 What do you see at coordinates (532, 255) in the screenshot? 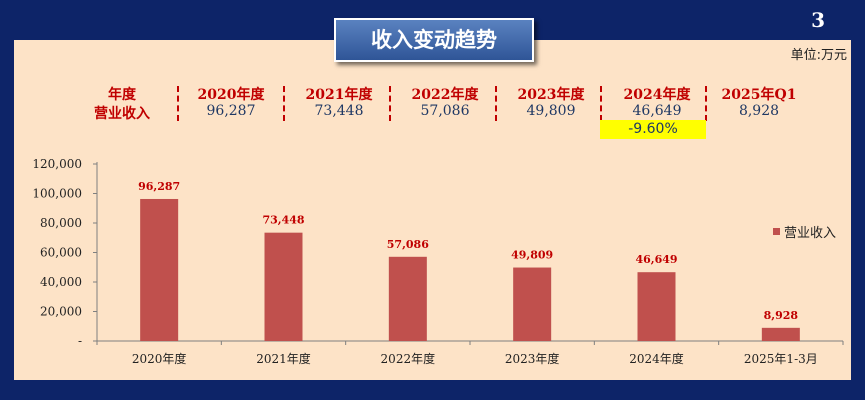
I see `data-label: 49,809` at bounding box center [532, 255].